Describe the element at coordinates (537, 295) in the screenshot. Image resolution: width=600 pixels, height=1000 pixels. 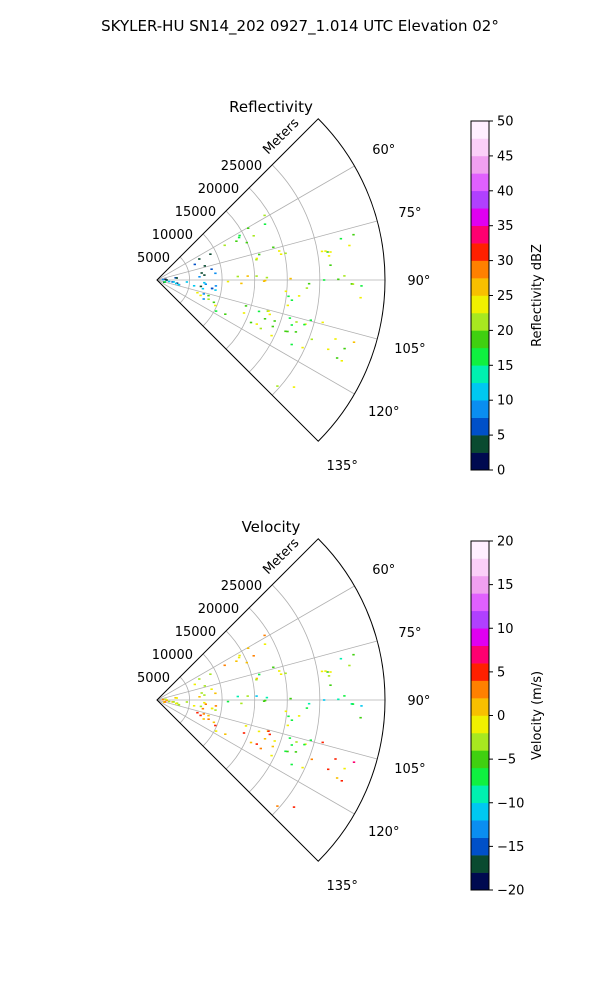
I see `colorbar-label: Reflectivity dBZ` at that location.